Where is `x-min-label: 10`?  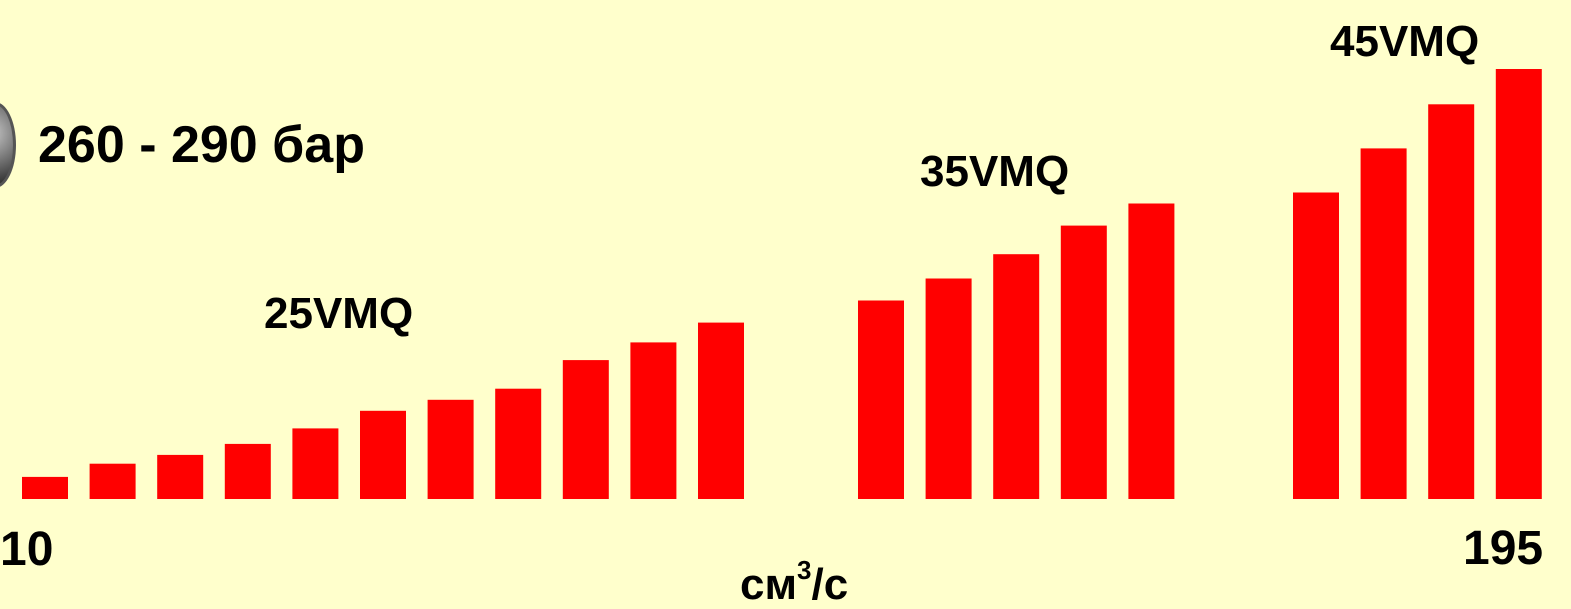
x-min-label: 10 is located at coordinates (27, 549).